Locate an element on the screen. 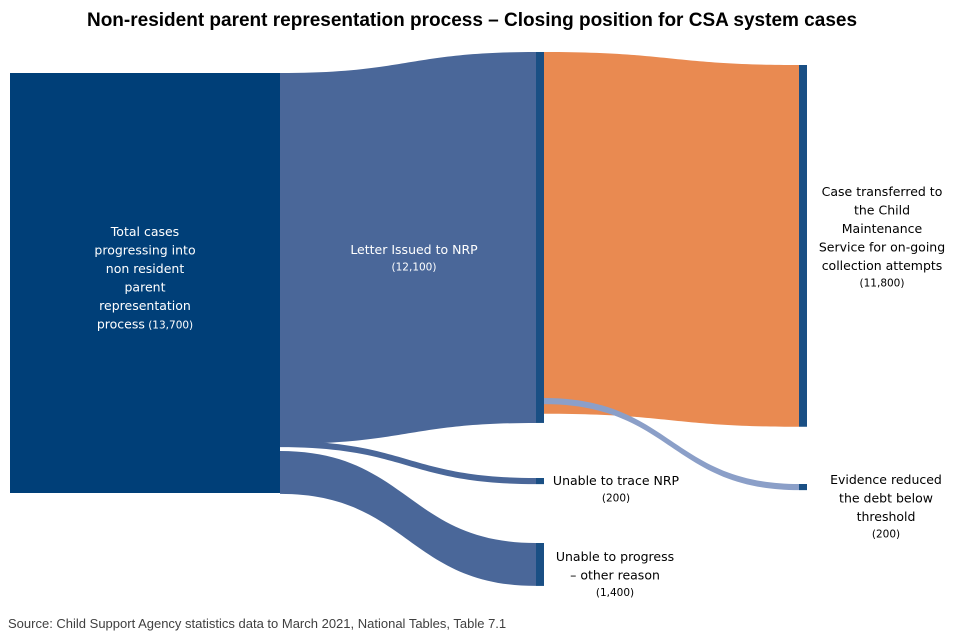  label-untraced: Unable to trace NRP (200) is located at coordinates (616, 489).